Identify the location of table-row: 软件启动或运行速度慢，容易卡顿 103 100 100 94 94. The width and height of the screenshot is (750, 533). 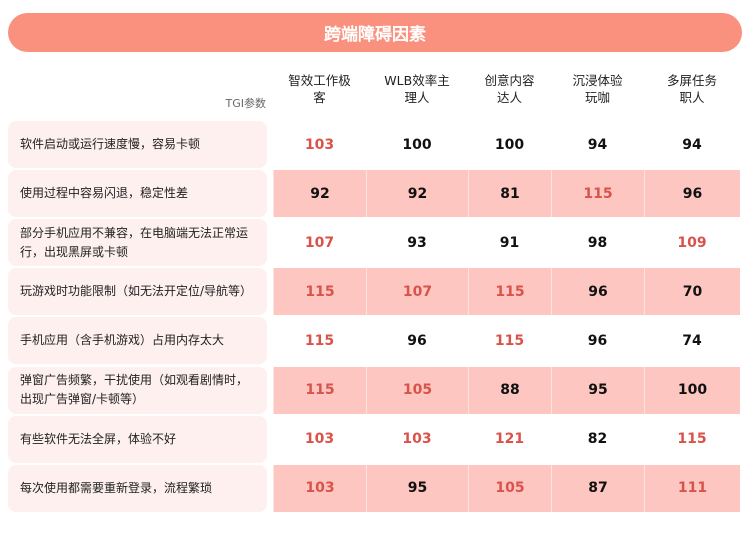
(375, 144).